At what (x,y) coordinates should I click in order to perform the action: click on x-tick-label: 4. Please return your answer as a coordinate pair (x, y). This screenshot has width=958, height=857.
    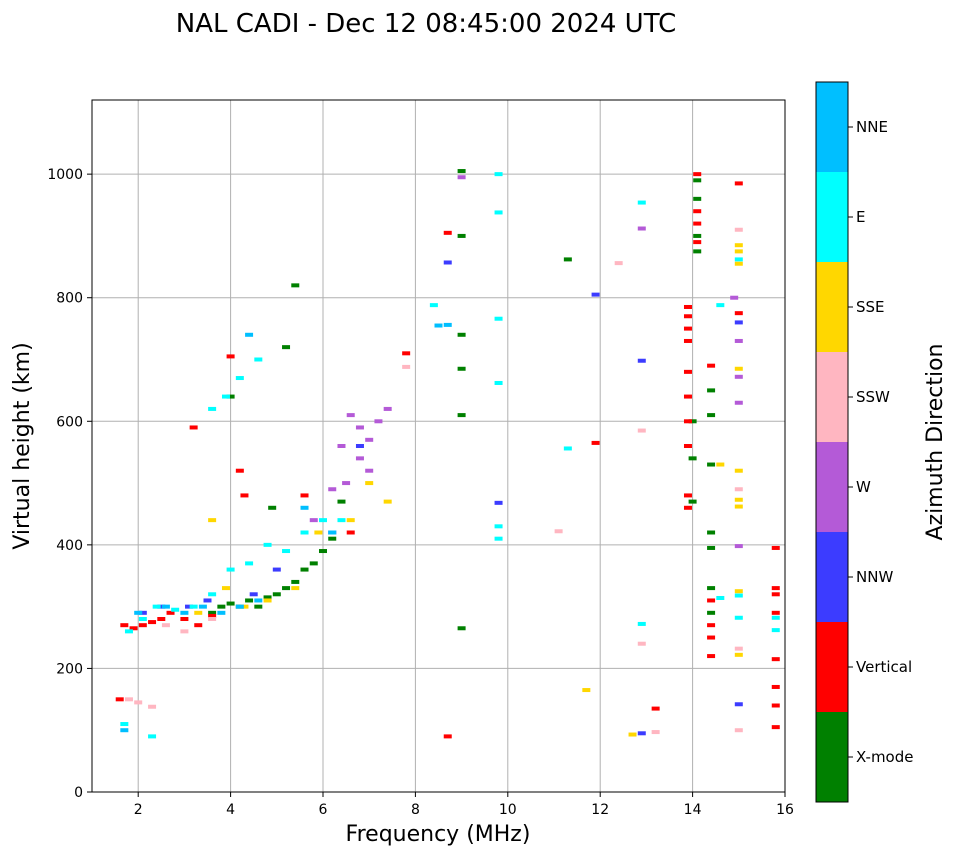
    Looking at the image, I should click on (230, 810).